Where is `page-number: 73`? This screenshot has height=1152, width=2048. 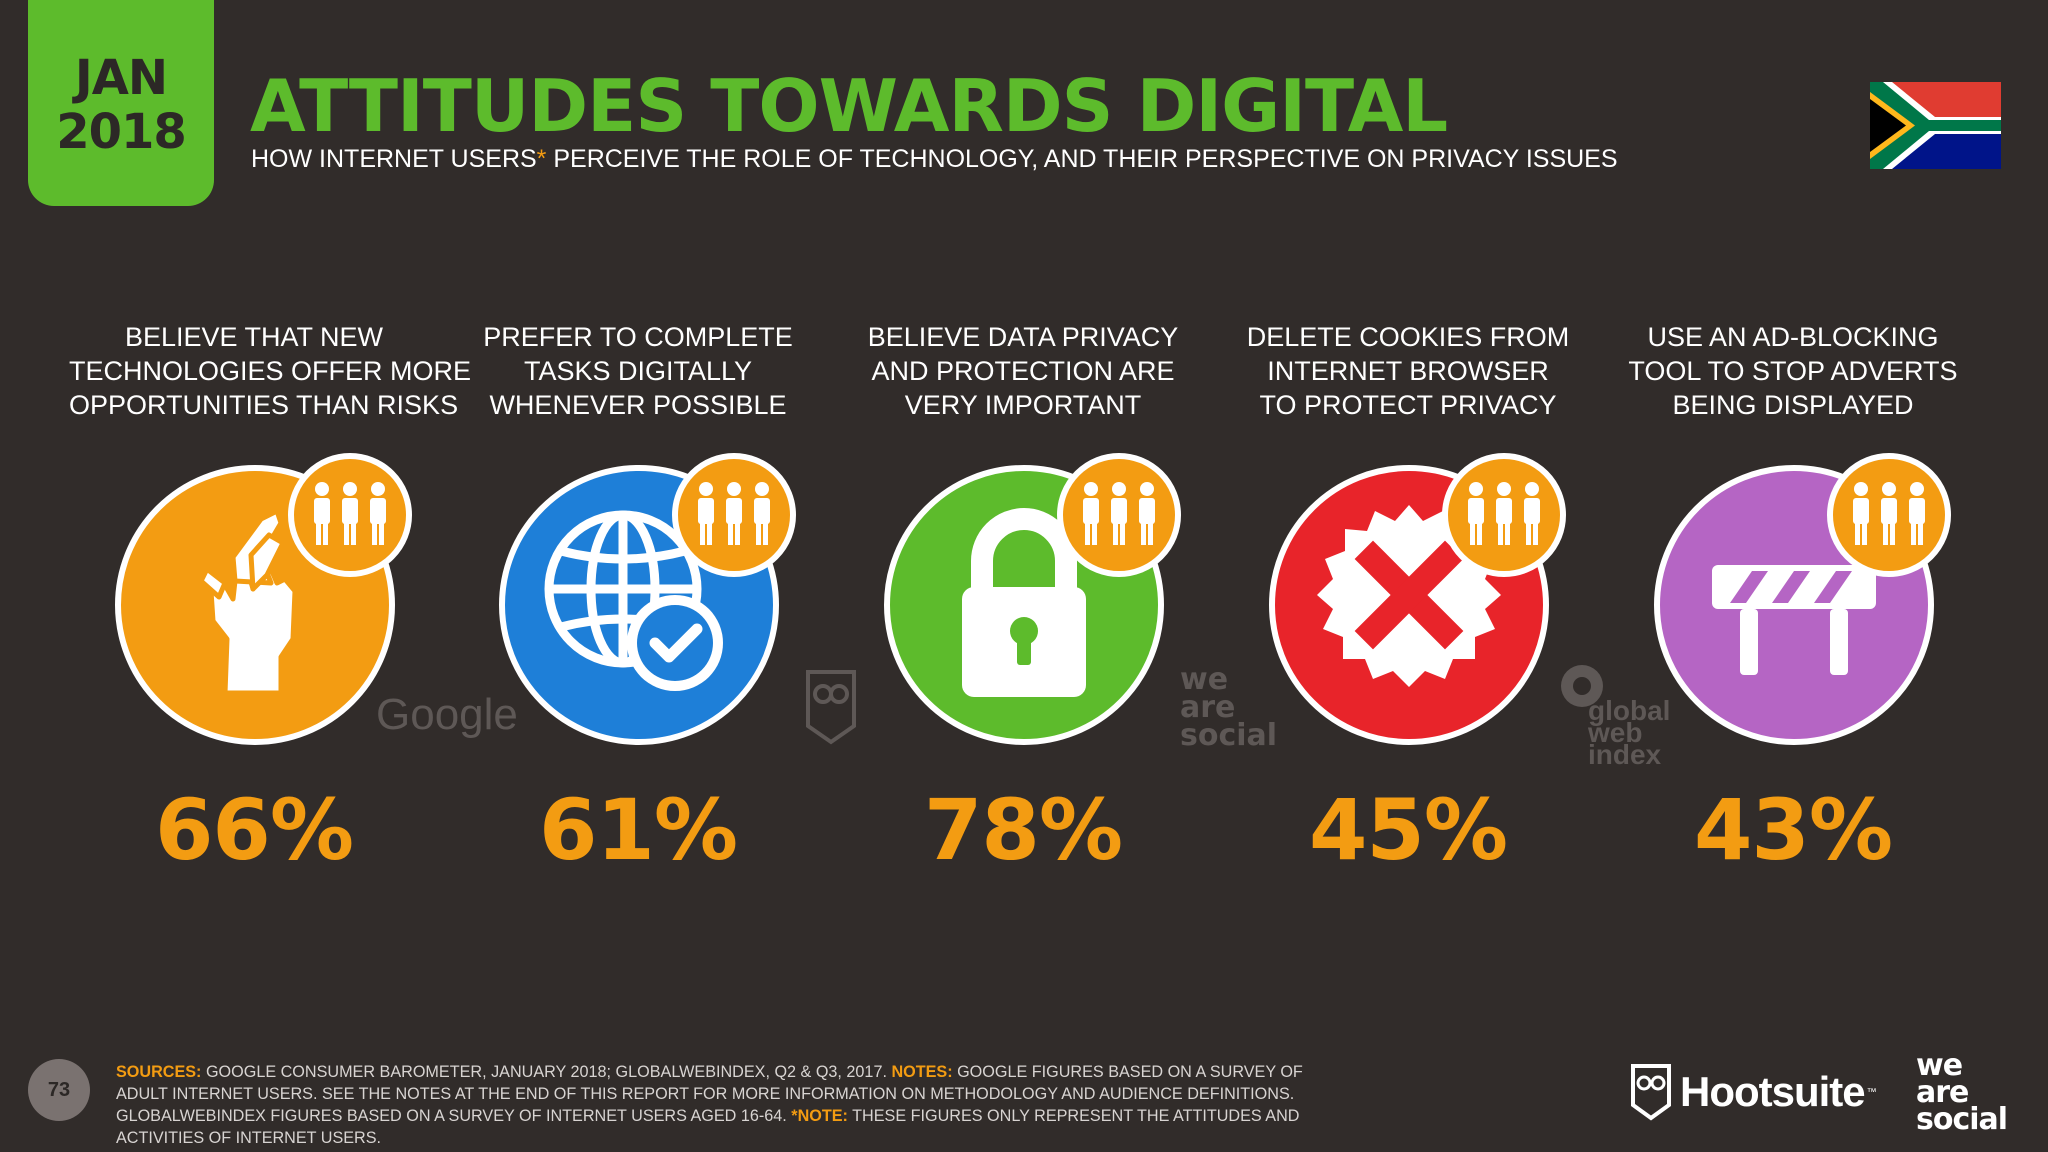
page-number: 73 is located at coordinates (59, 1090).